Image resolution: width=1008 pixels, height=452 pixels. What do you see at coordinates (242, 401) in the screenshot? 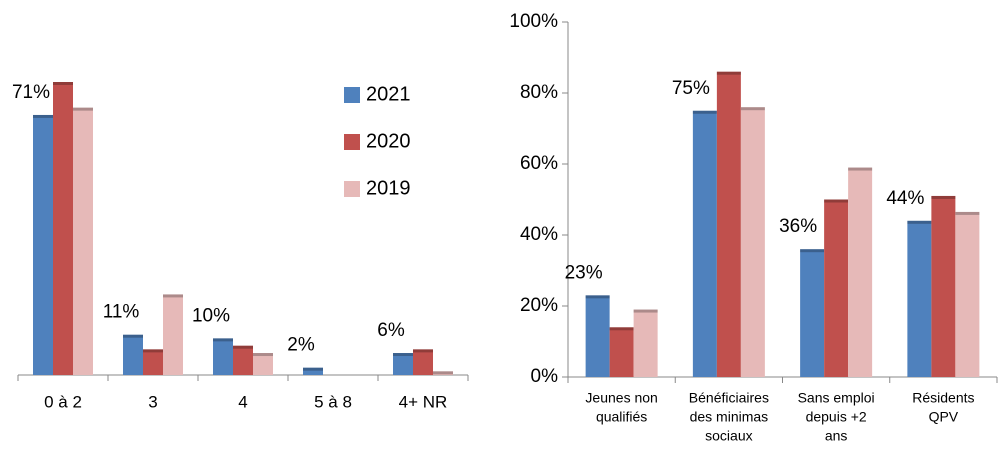
I see `x-tick-label: 4` at bounding box center [242, 401].